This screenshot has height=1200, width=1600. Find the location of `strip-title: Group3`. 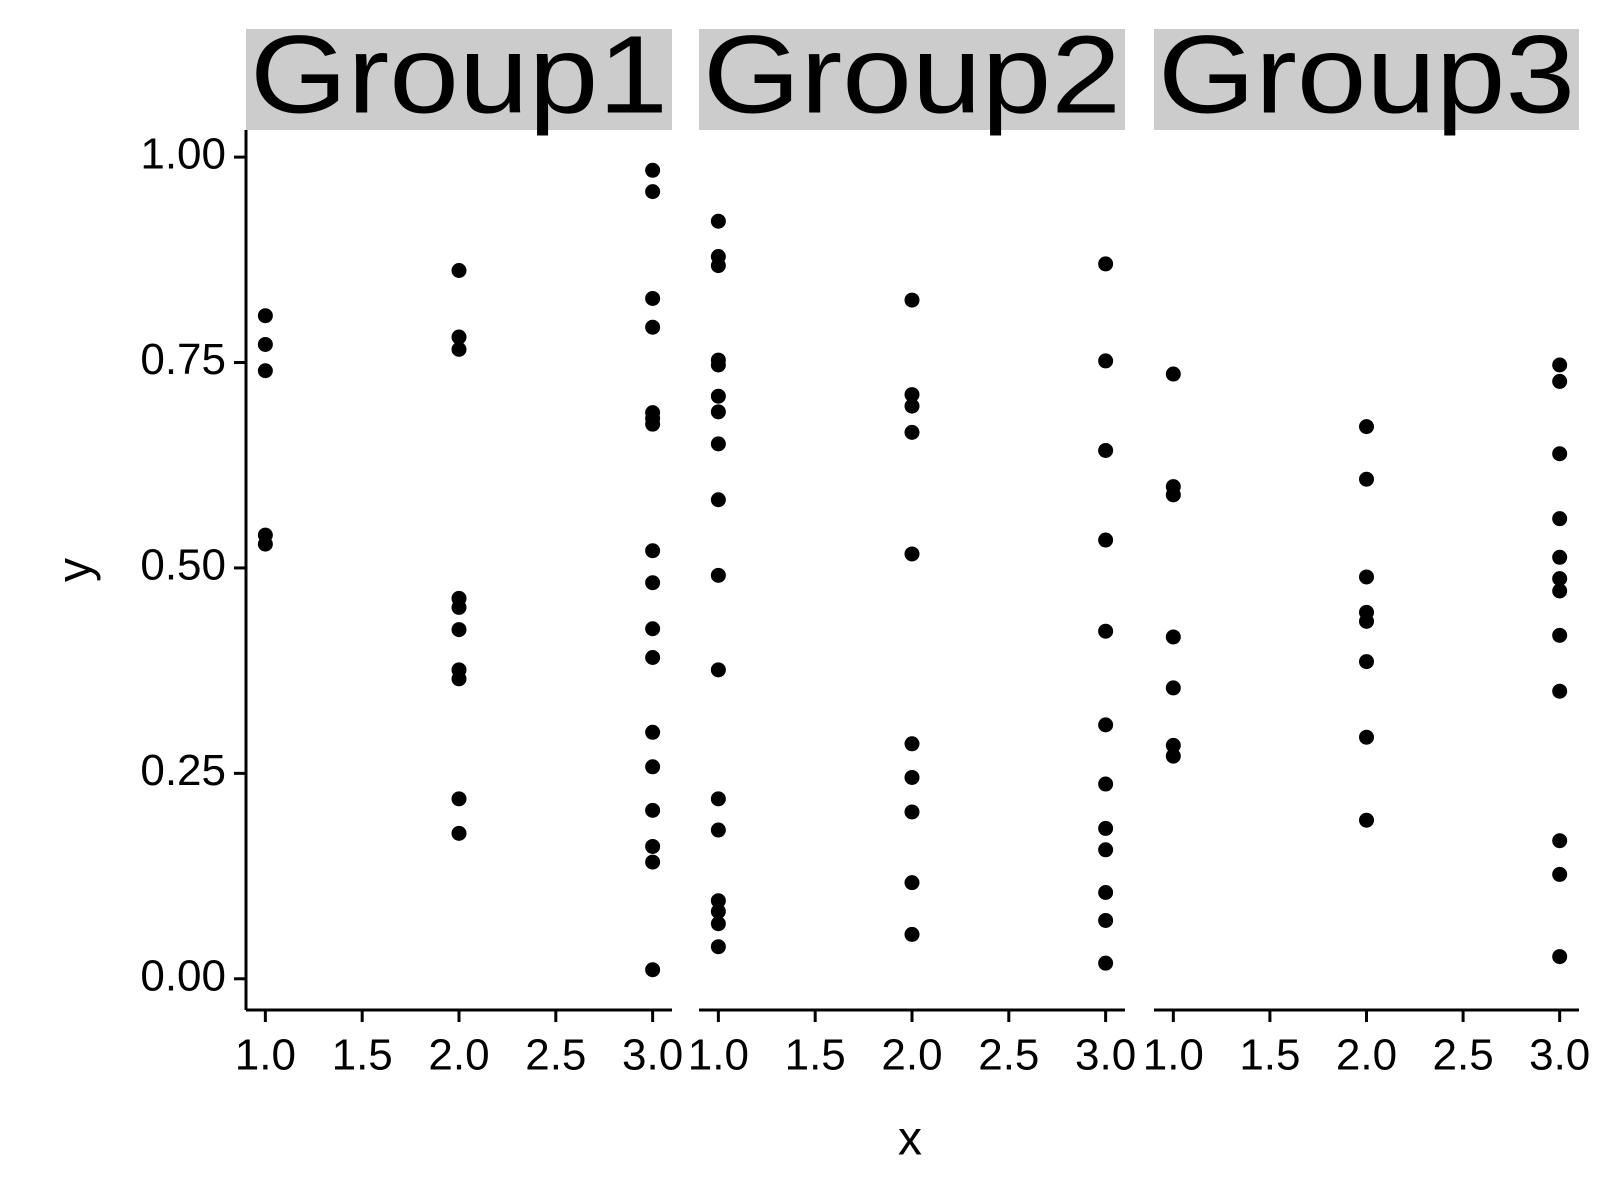

strip-title: Group3 is located at coordinates (1366, 75).